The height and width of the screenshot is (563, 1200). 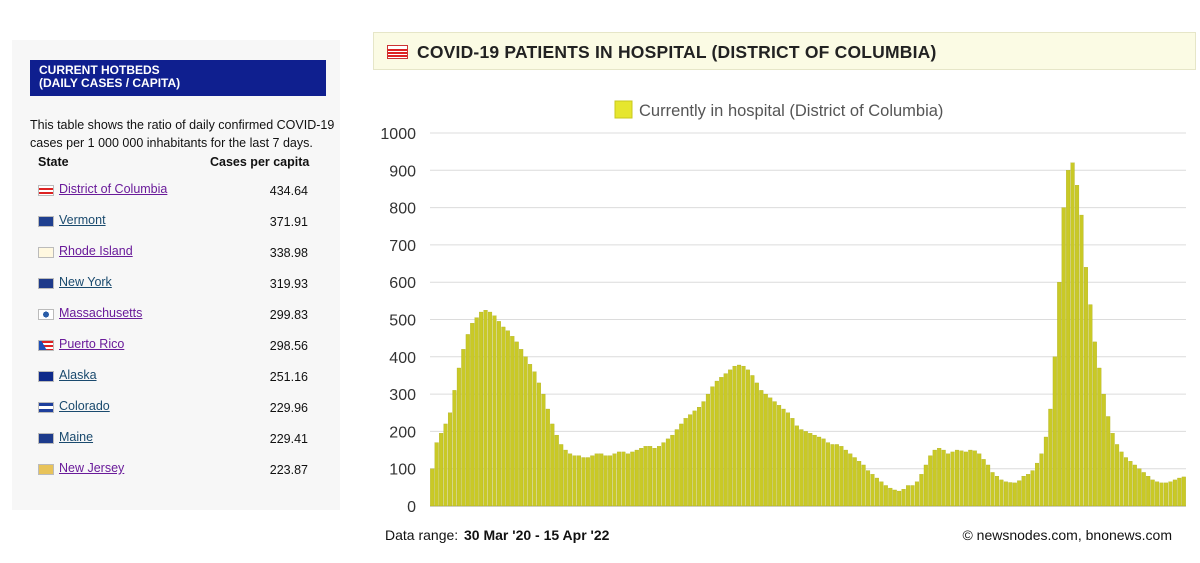 What do you see at coordinates (85, 282) in the screenshot?
I see `state-link: New York` at bounding box center [85, 282].